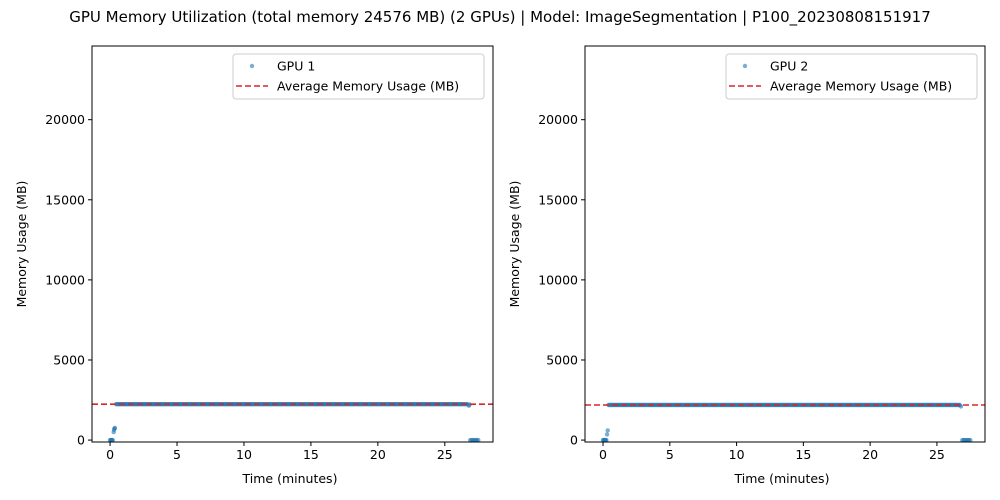 Image resolution: width=1000 pixels, height=500 pixels. Describe the element at coordinates (562, 359) in the screenshot. I see `gpu2-ytick-label: 5000` at that location.